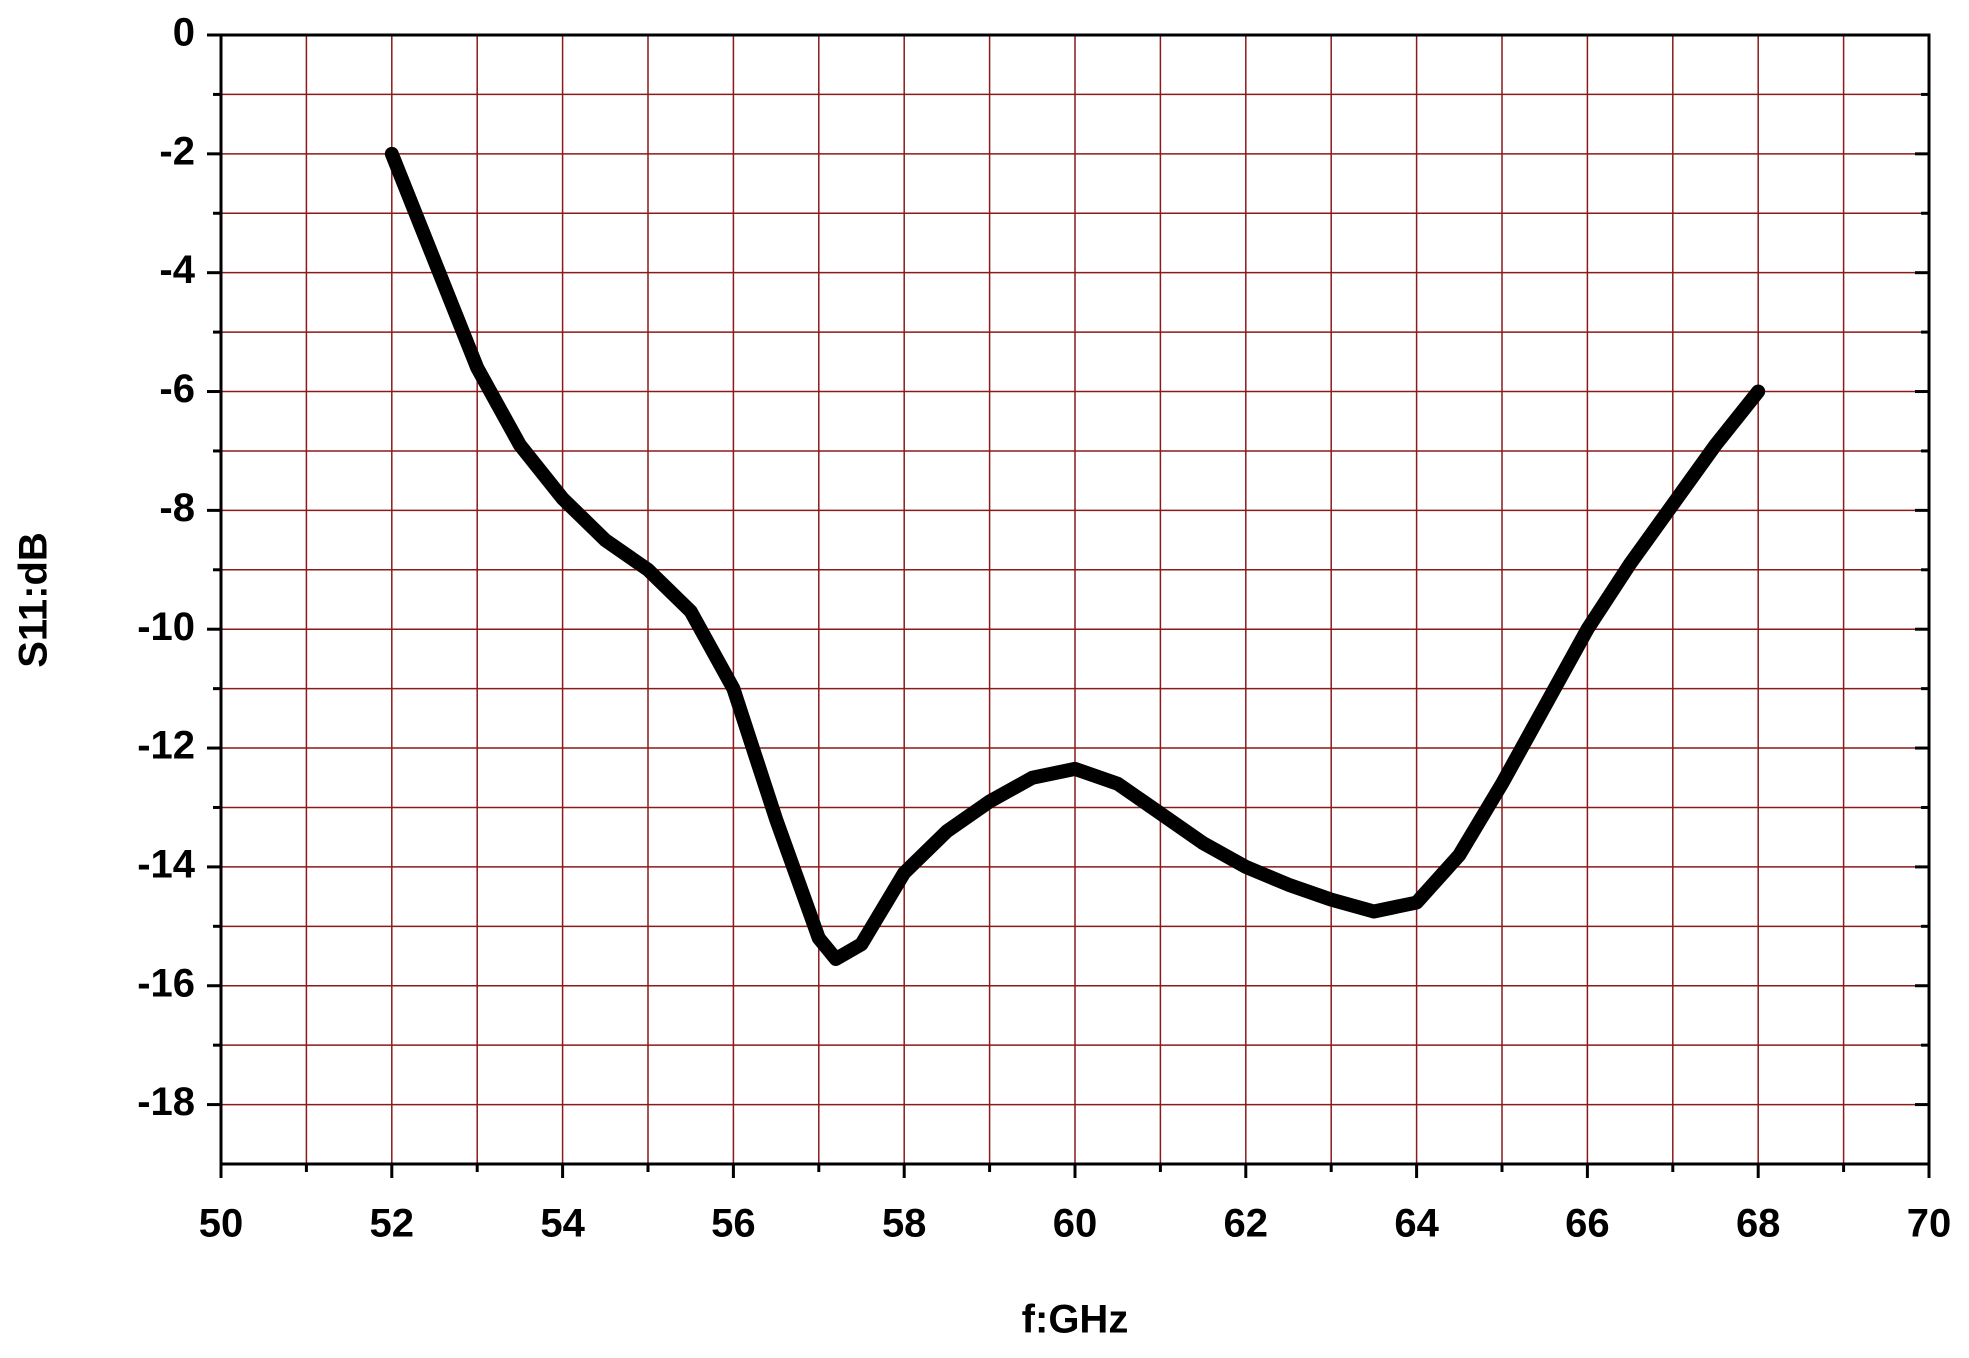 The height and width of the screenshot is (1358, 1969). Describe the element at coordinates (1246, 1224) in the screenshot. I see `x-tick-label: 62` at that location.